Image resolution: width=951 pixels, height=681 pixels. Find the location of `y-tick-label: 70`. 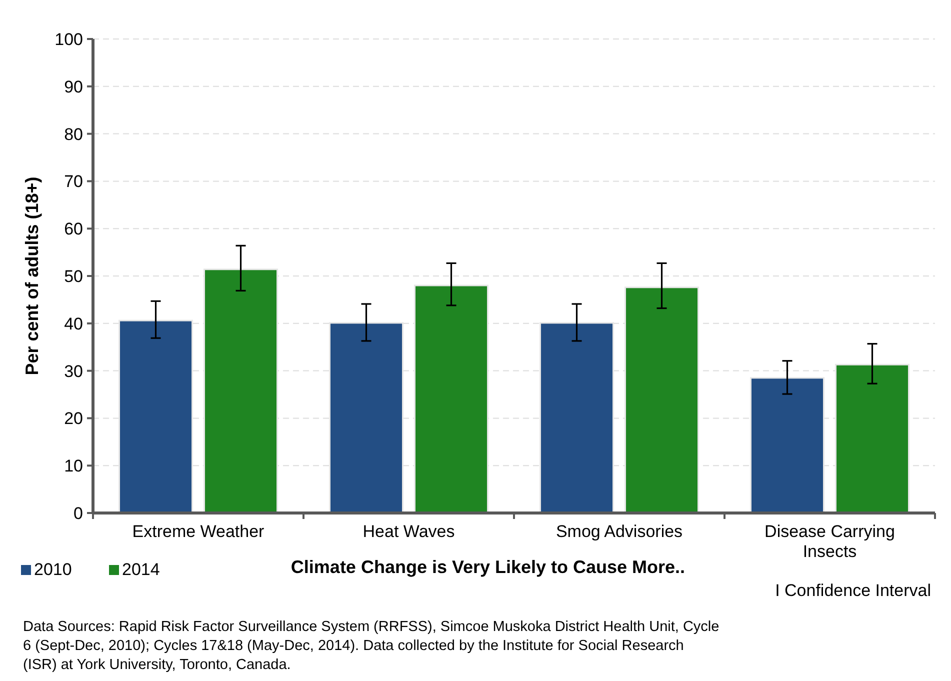

y-tick-label: 70 is located at coordinates (73, 182).